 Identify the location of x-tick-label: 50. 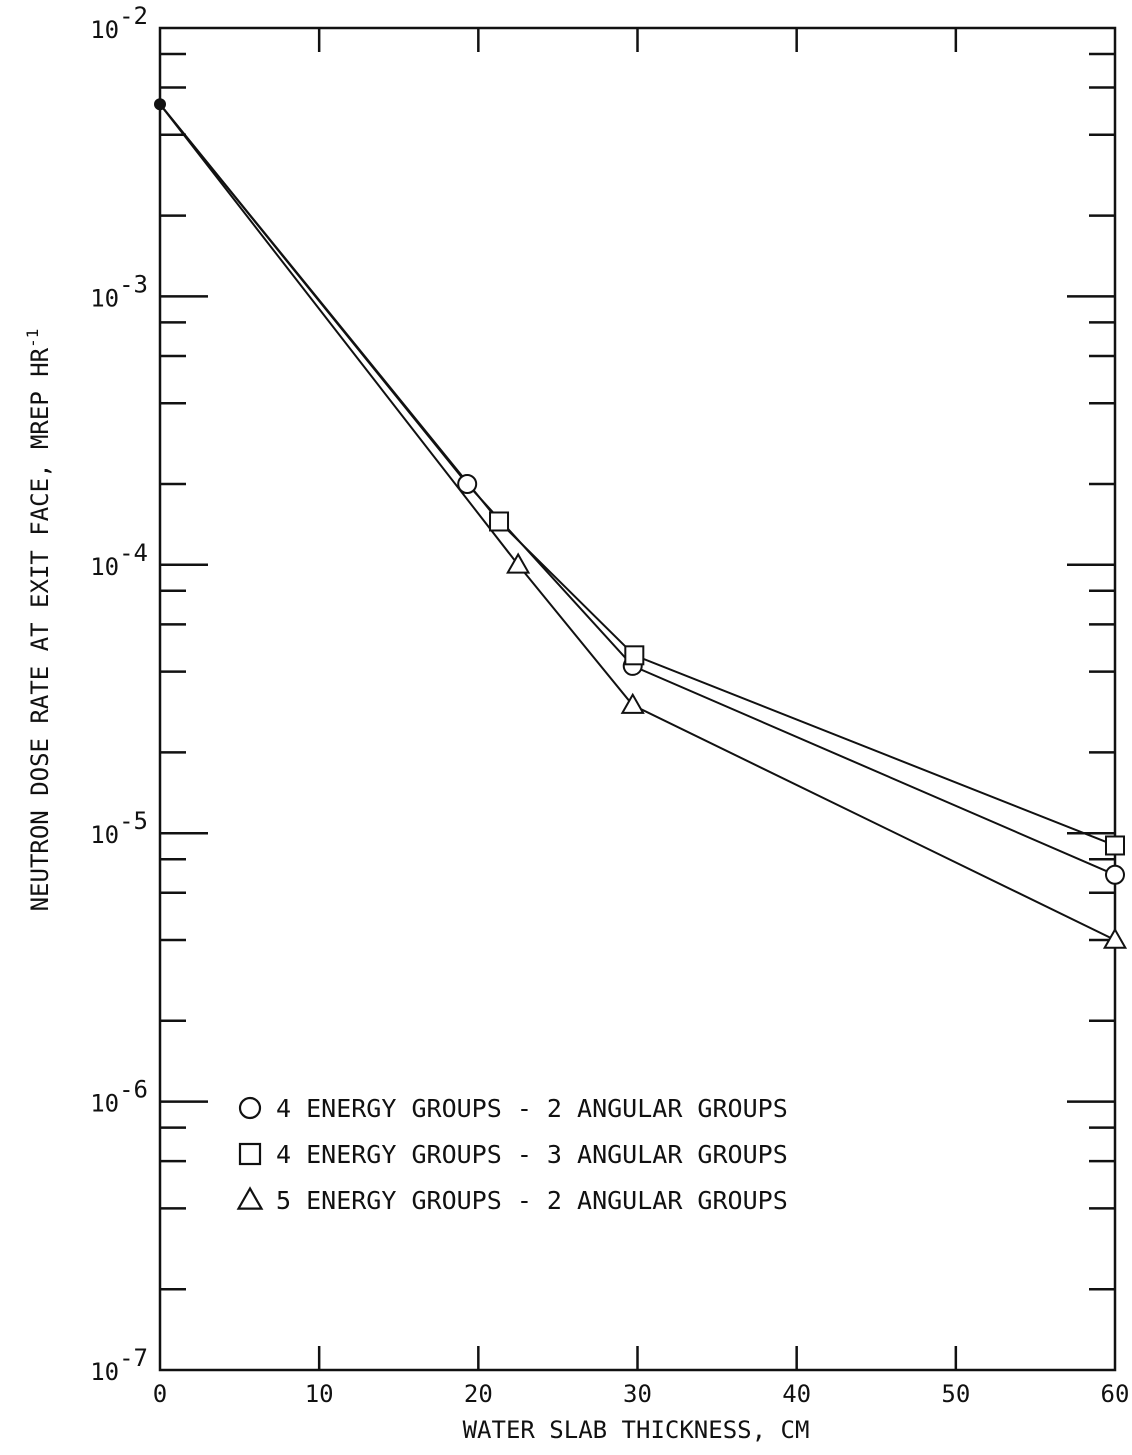
(955, 1394).